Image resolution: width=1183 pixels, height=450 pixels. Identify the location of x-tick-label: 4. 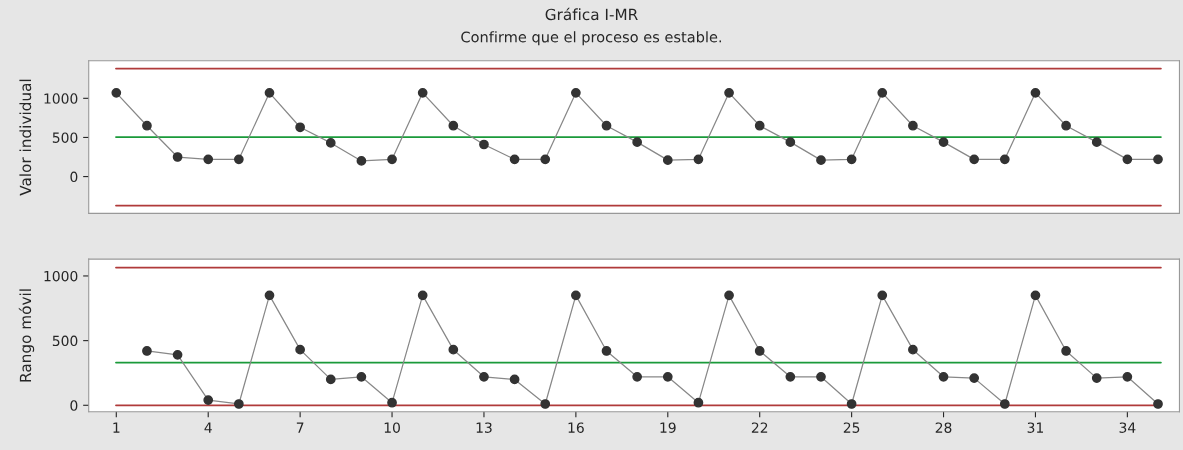
(208, 427).